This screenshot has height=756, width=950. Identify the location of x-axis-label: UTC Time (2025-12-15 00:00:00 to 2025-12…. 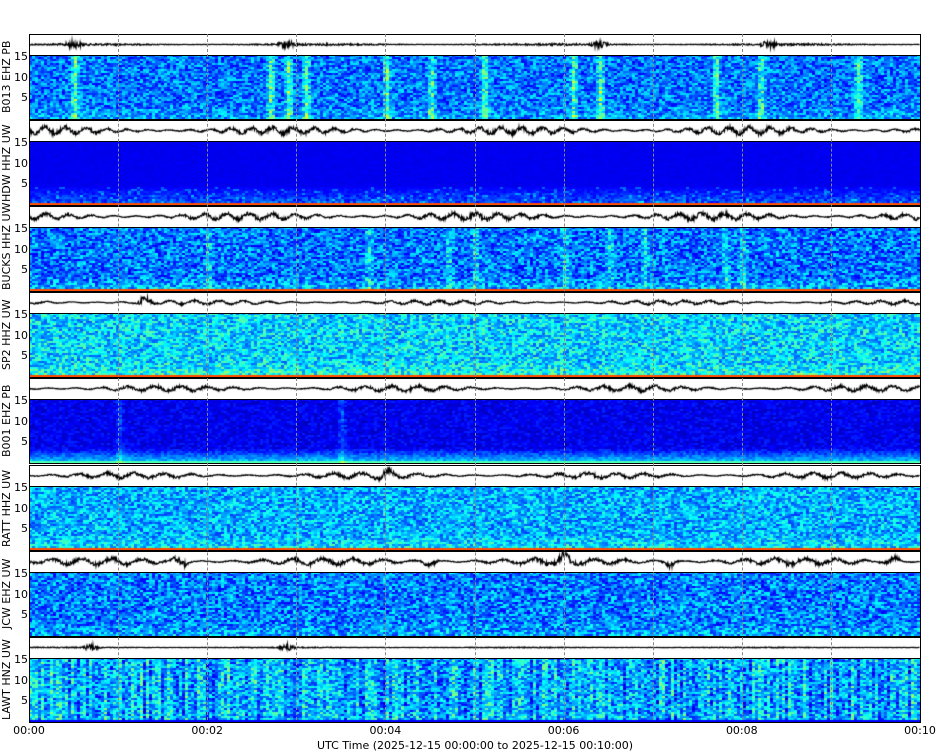
(475, 745).